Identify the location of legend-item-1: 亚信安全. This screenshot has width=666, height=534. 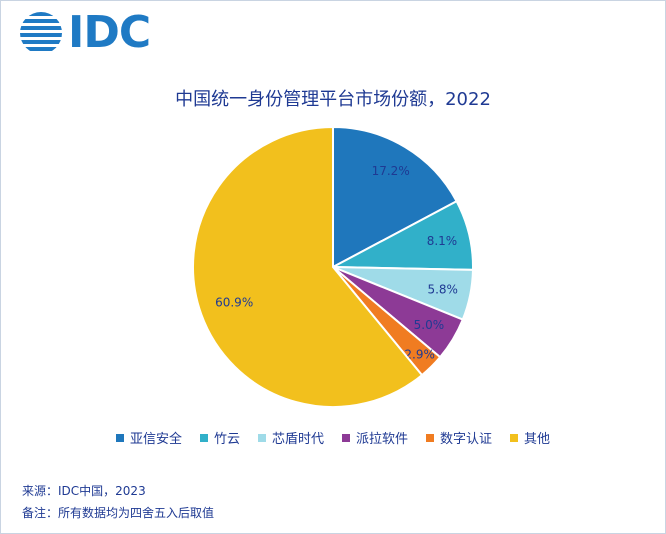
(148, 437).